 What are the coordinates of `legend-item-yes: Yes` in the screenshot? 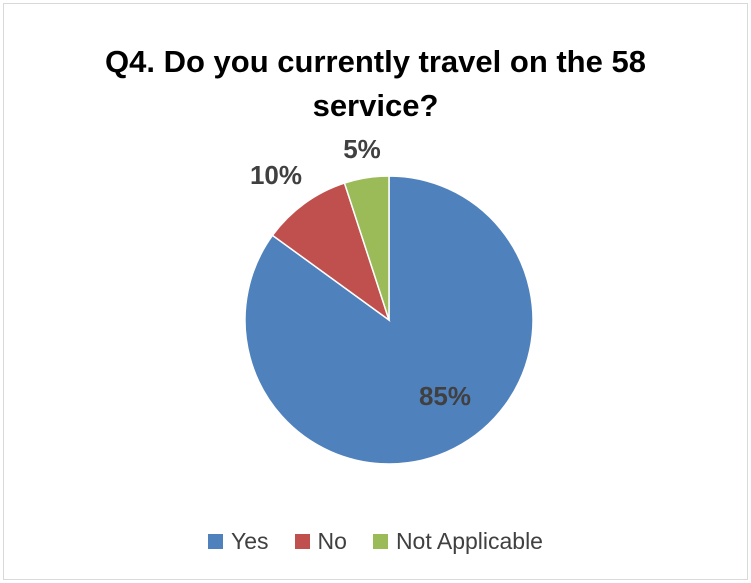 It's located at (238, 541).